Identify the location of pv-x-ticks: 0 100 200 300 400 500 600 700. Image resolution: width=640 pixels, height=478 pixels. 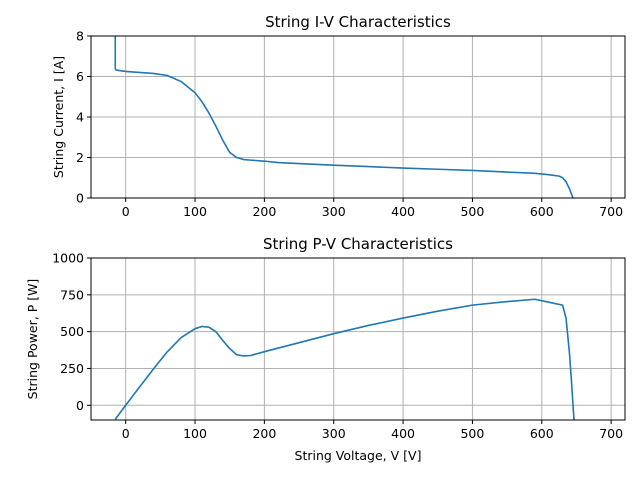
(372, 430).